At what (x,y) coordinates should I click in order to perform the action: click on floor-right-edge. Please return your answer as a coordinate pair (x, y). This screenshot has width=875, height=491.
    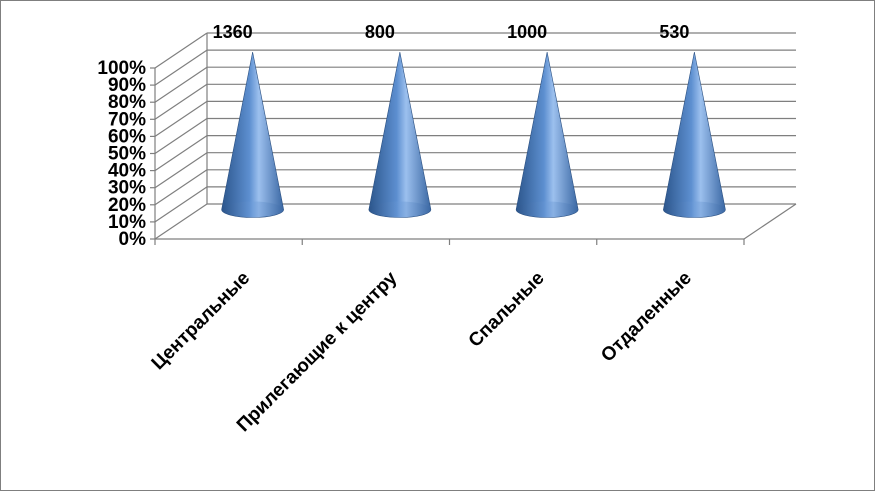
    Looking at the image, I should click on (770, 221).